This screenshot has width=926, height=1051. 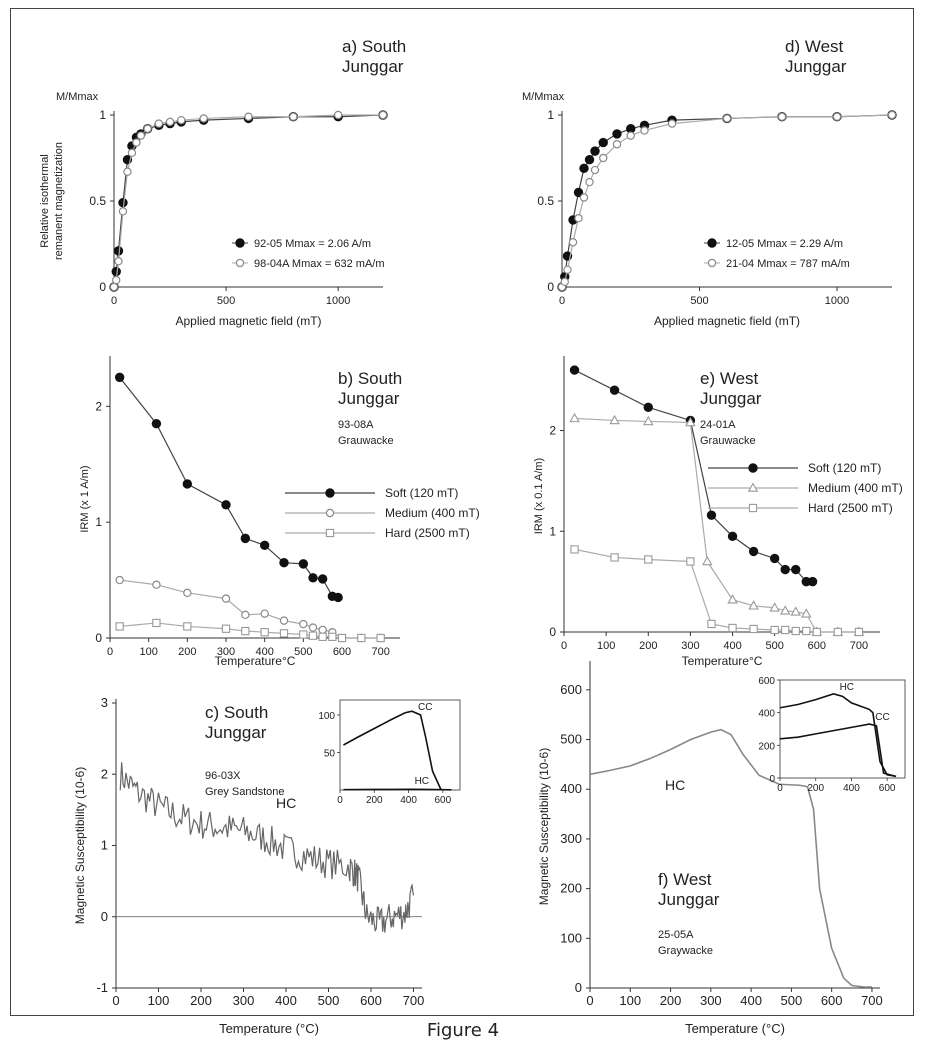 I want to click on x-axis-label: Temperature°C, so click(x=255, y=661).